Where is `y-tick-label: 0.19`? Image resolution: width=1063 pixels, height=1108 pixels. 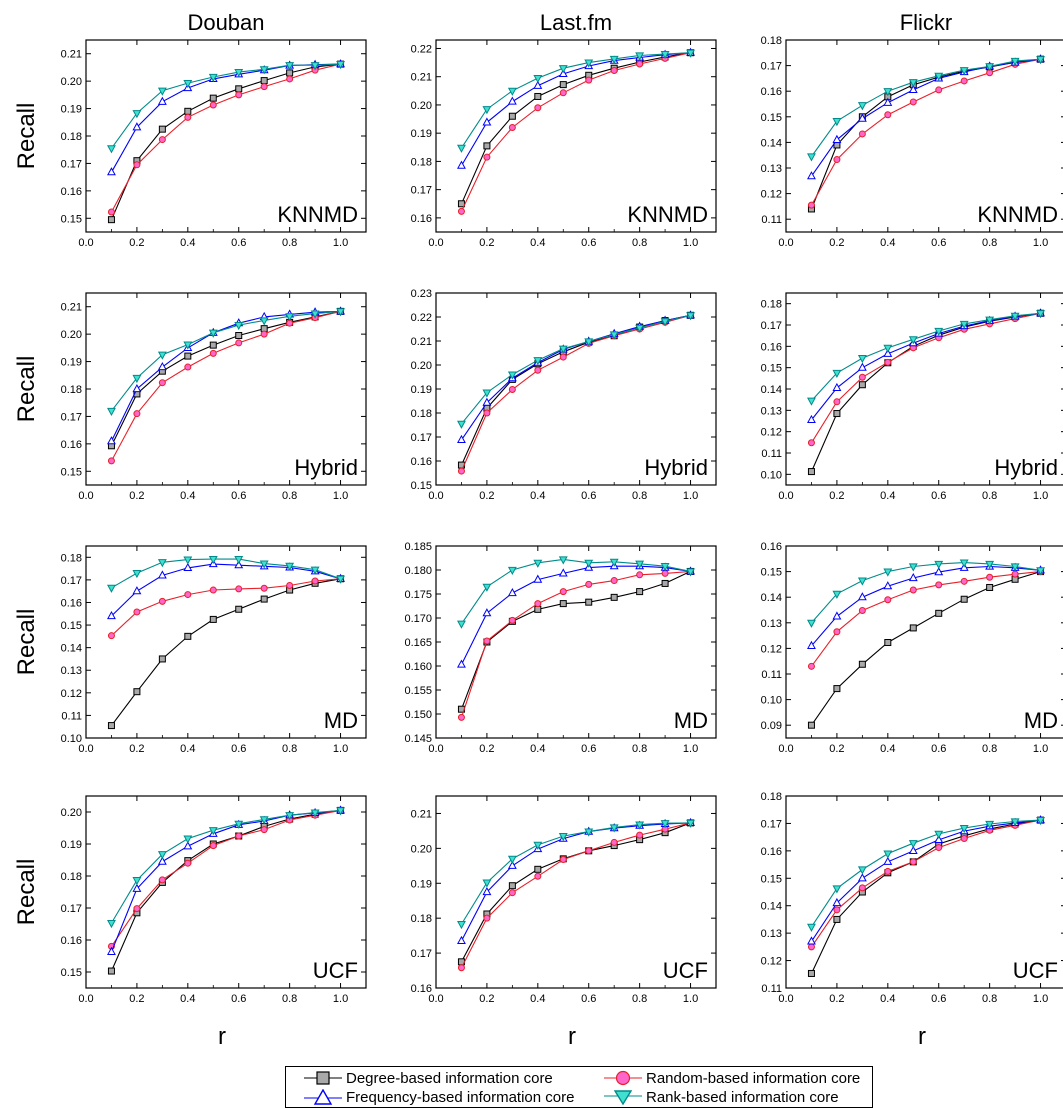
y-tick-label: 0.19 is located at coordinates (71, 363).